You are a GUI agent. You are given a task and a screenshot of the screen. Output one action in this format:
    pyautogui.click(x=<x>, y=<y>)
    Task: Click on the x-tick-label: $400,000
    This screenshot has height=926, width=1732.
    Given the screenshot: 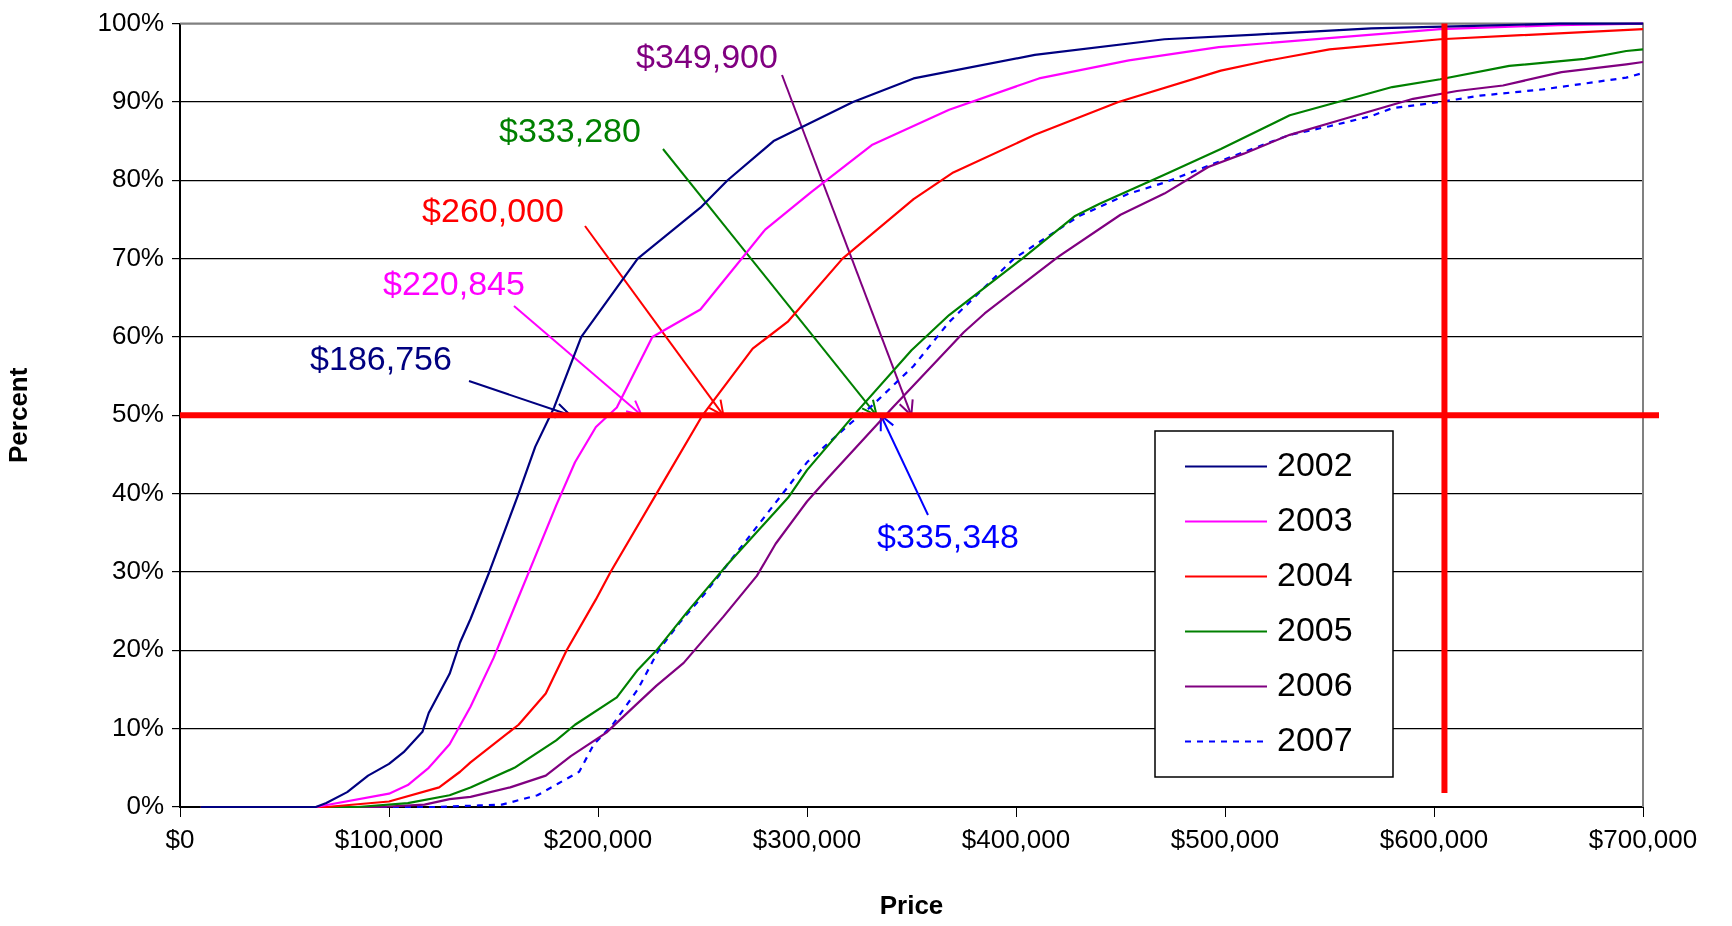 What is the action you would take?
    pyautogui.click(x=1016, y=838)
    